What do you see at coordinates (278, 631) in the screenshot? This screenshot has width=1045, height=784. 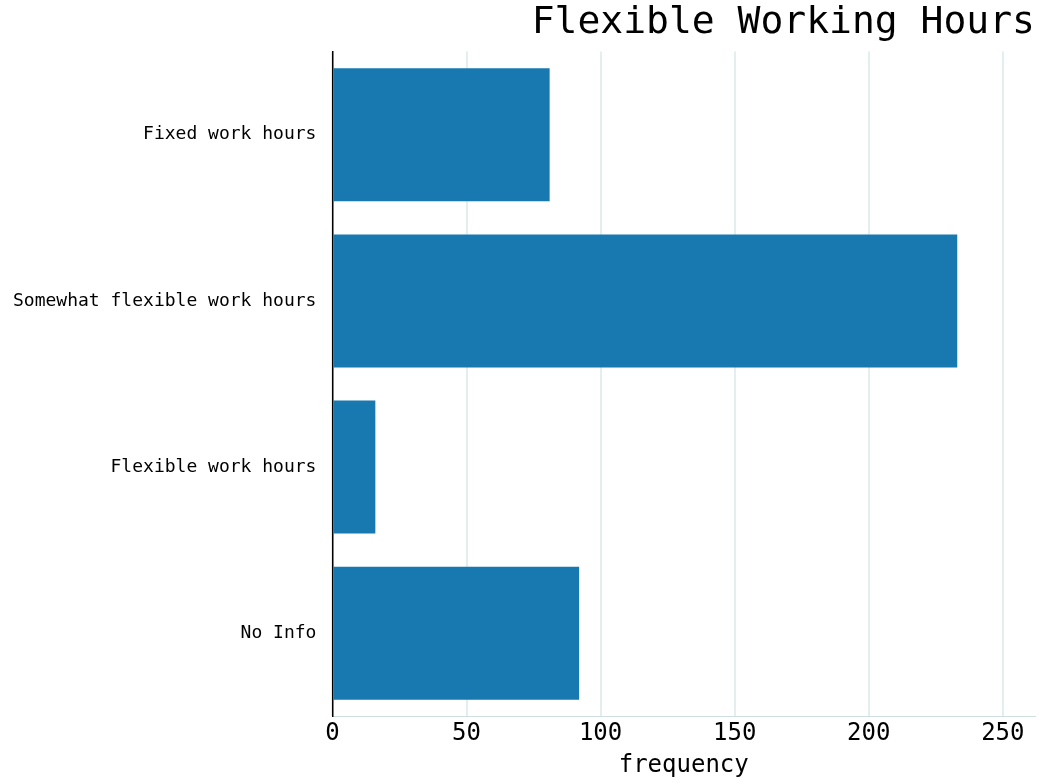 I see `y-tick-label: No Info` at bounding box center [278, 631].